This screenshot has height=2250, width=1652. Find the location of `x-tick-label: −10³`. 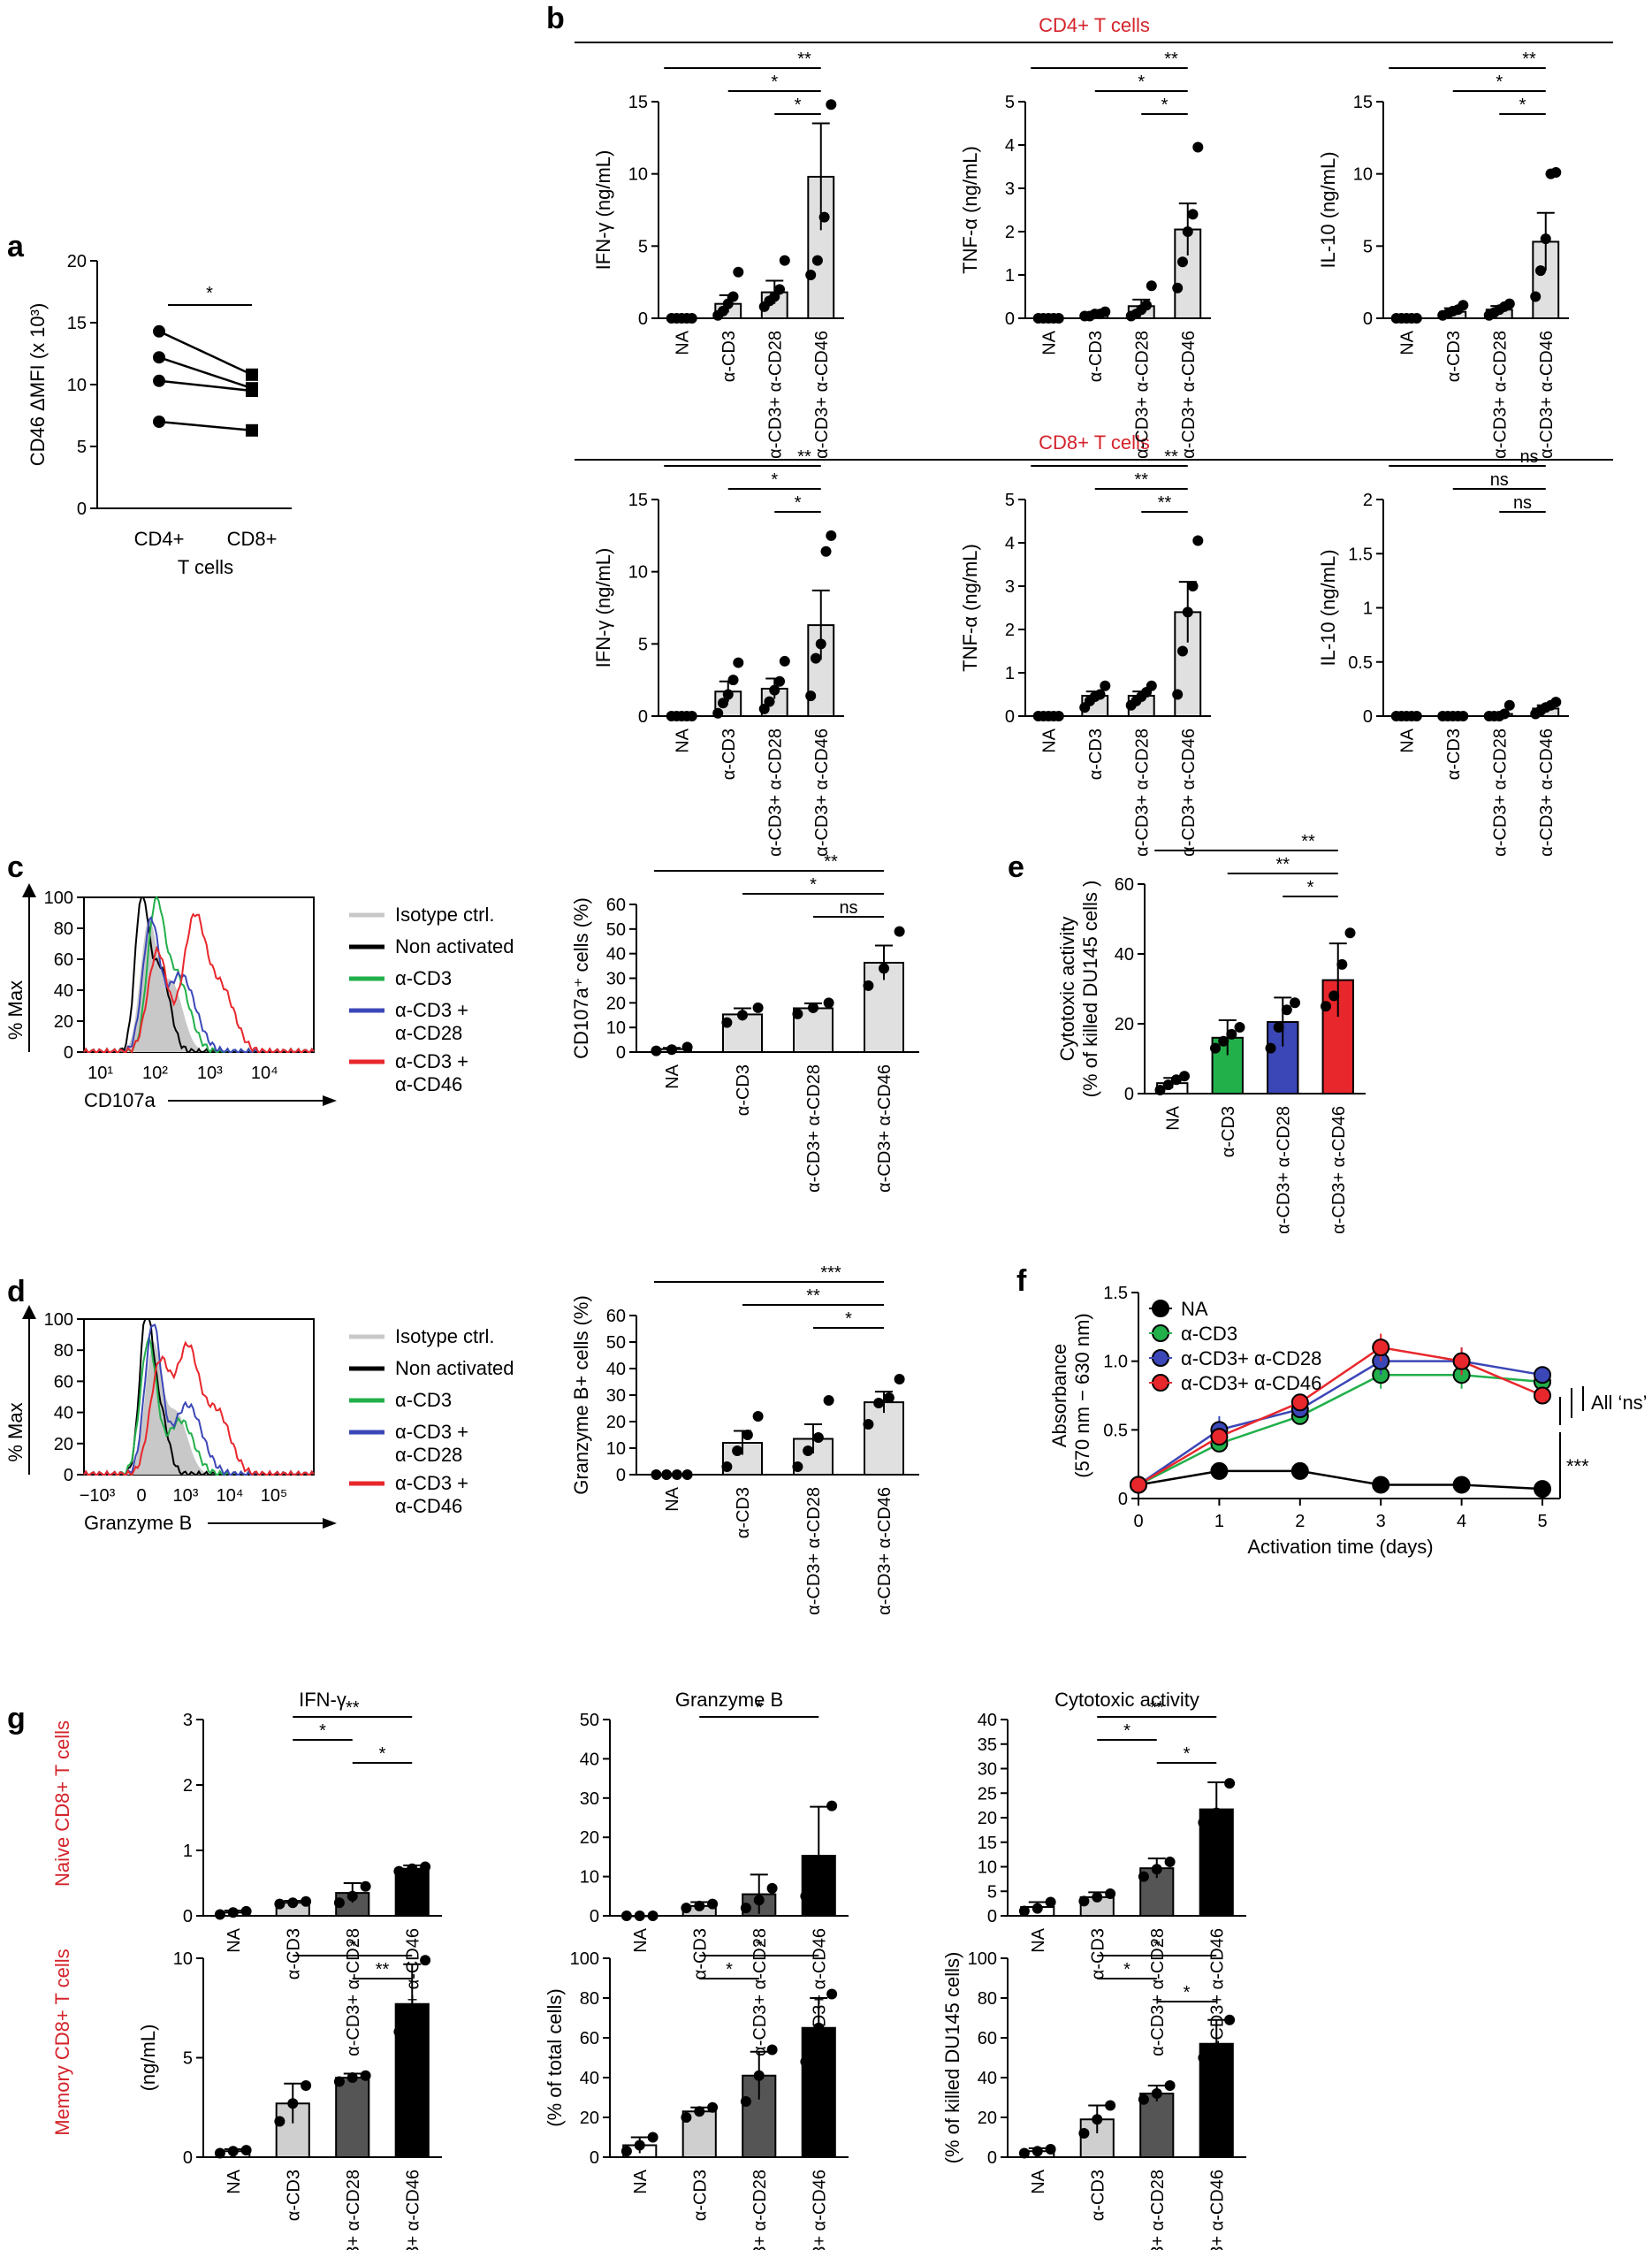

x-tick-label: −10³ is located at coordinates (98, 1496).